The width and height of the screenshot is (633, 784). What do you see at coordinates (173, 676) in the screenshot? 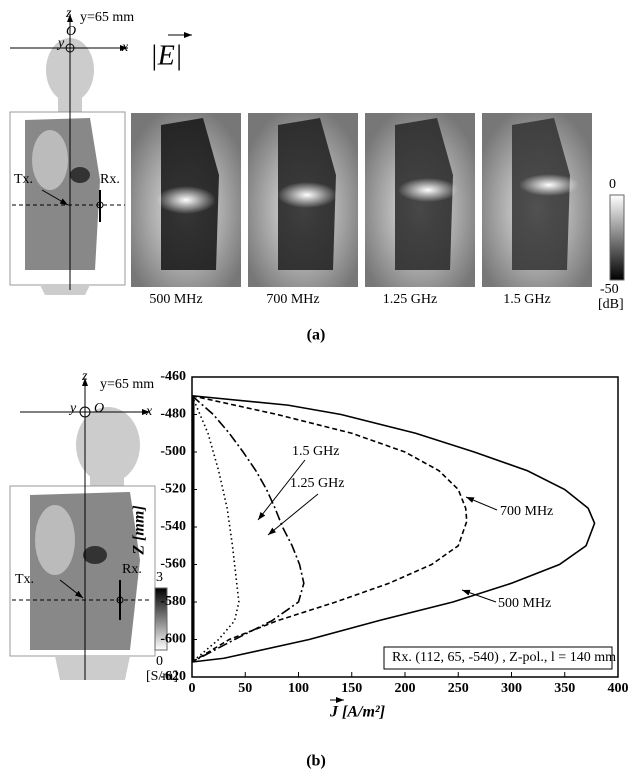
I see `y-tick-label: -620` at bounding box center [173, 676].